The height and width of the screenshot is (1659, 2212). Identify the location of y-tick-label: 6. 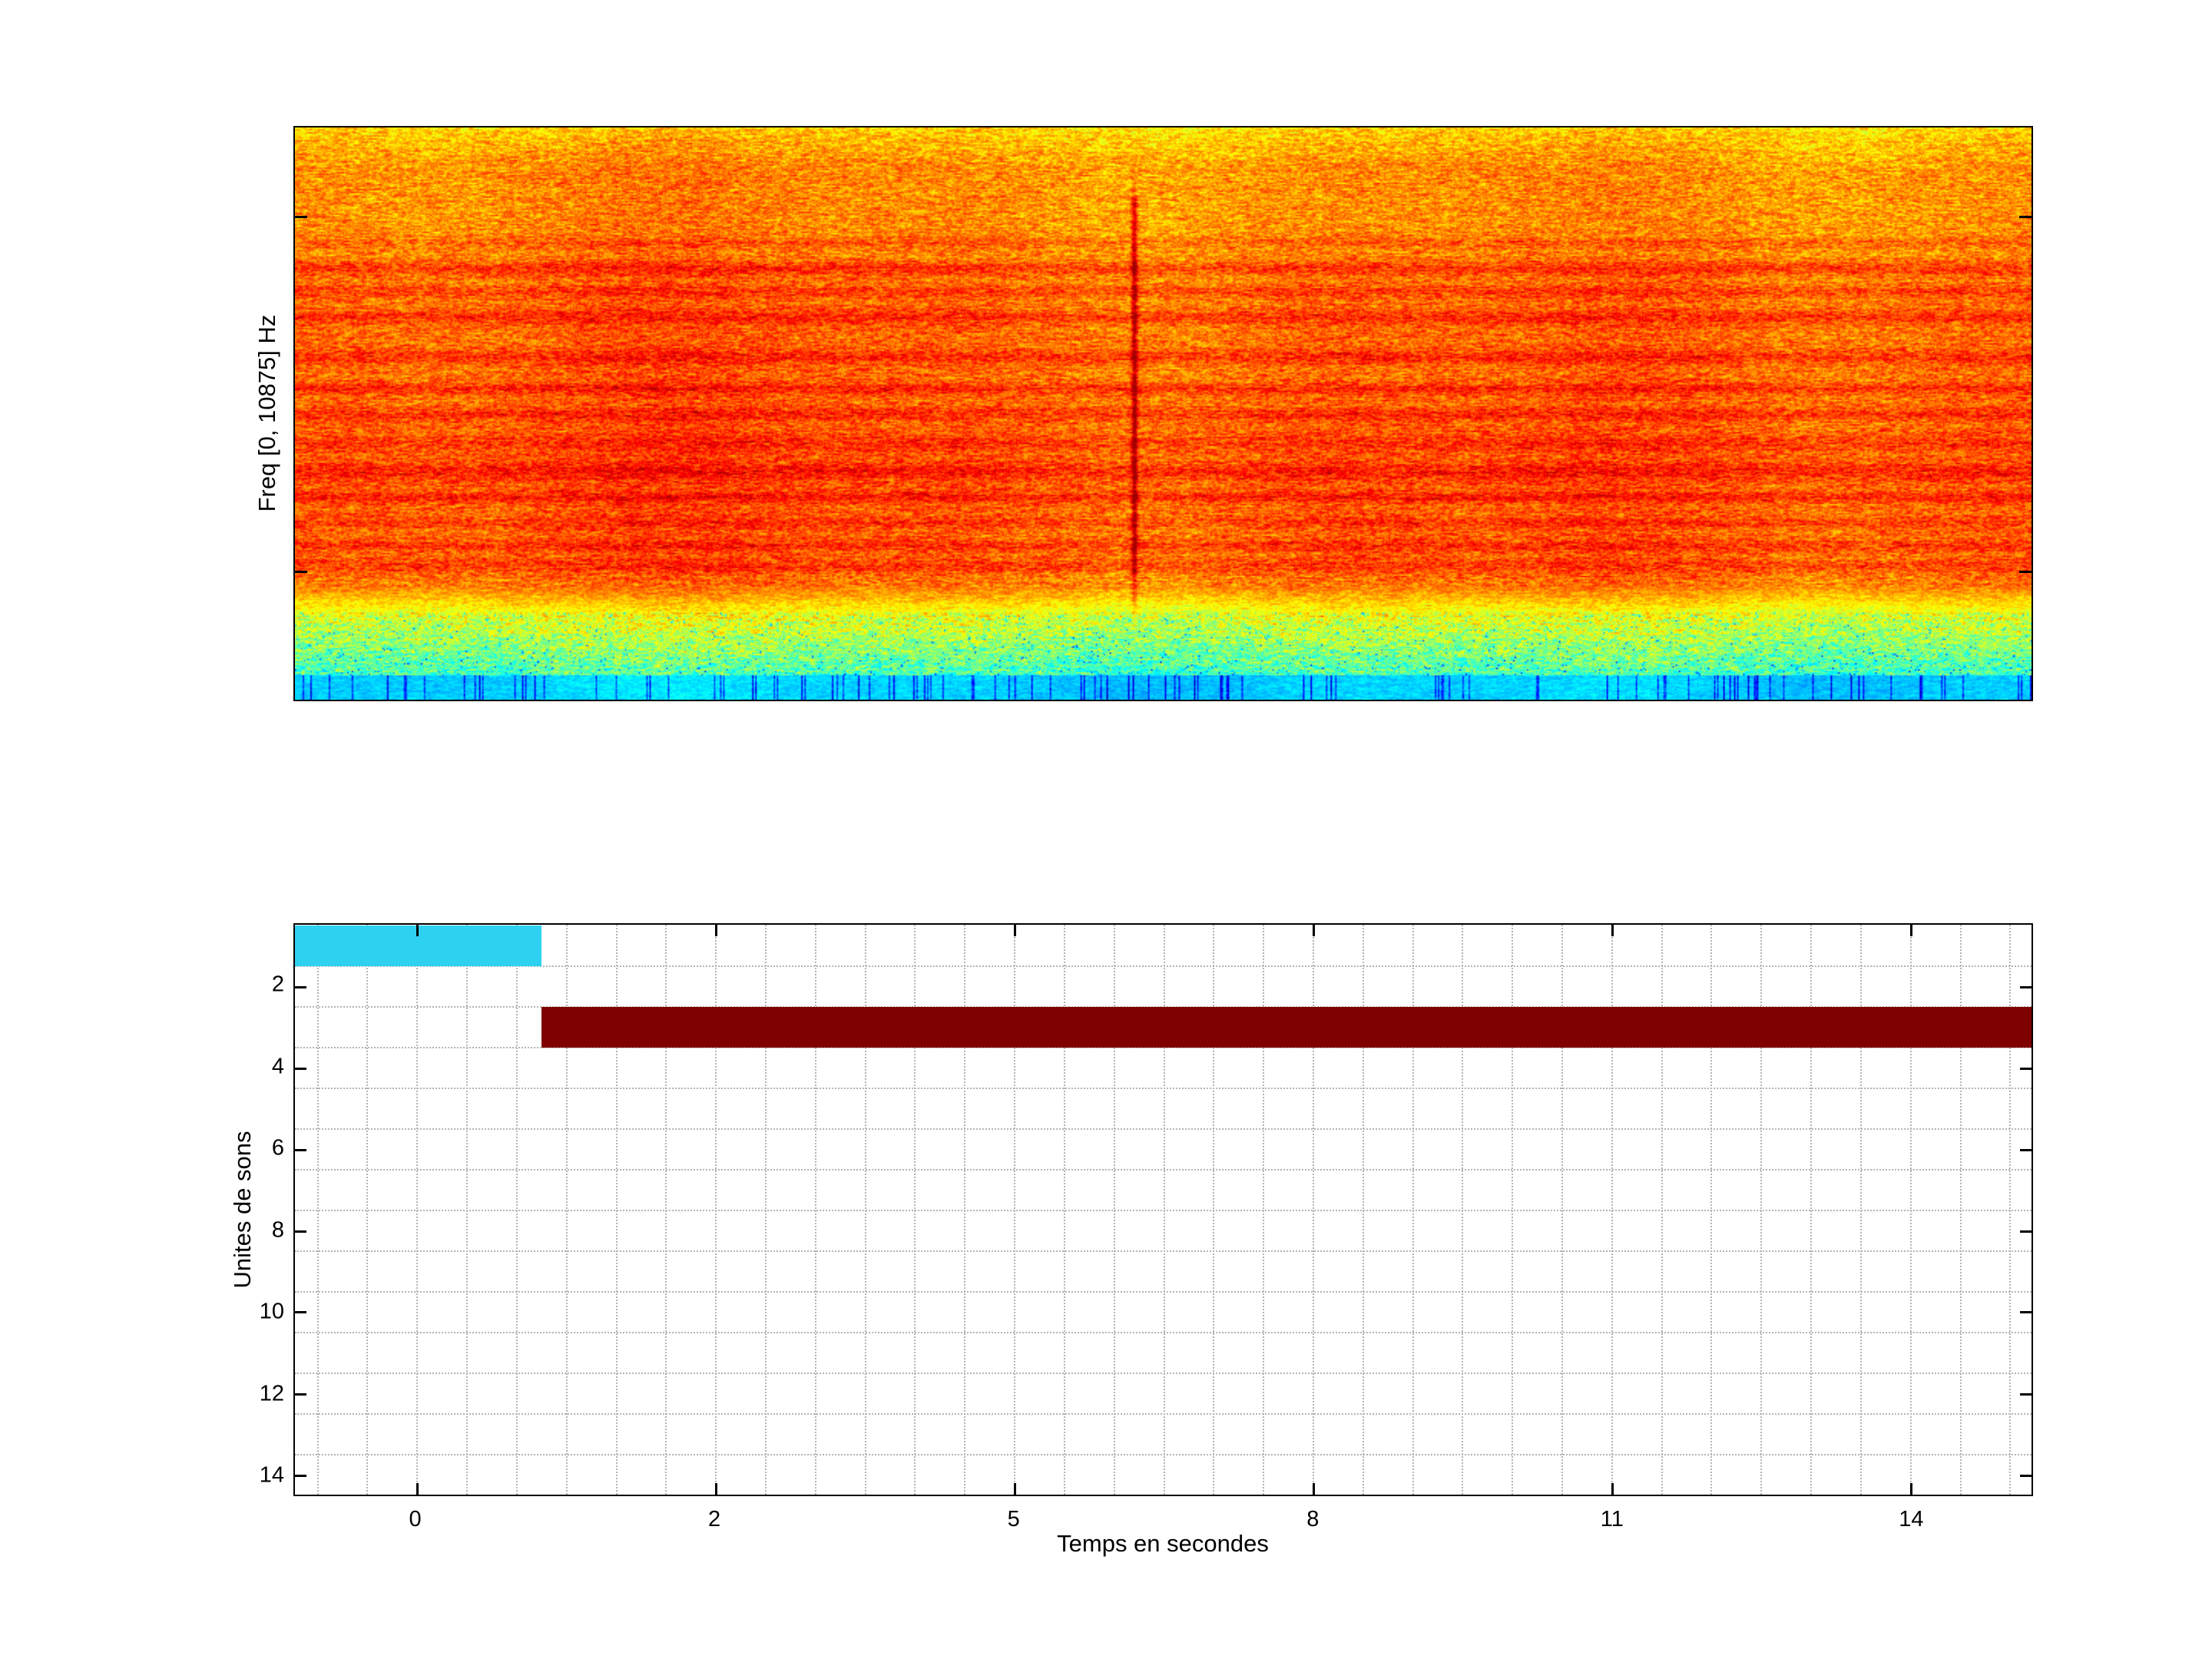
(278, 1148).